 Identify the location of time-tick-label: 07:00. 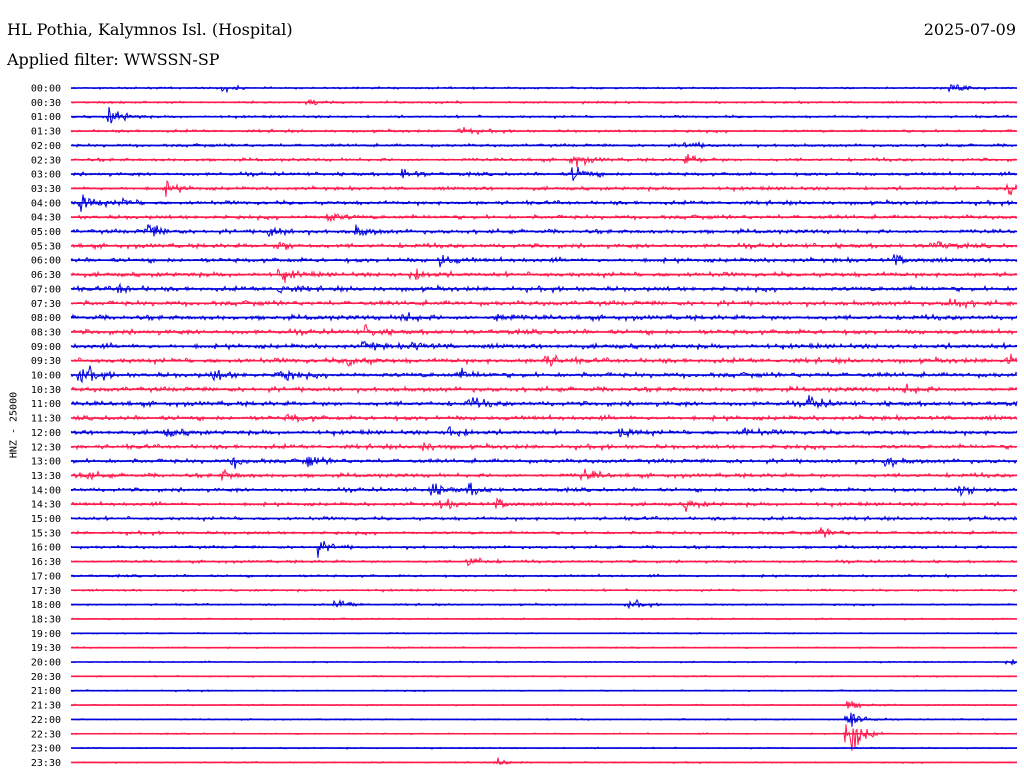
(46, 289).